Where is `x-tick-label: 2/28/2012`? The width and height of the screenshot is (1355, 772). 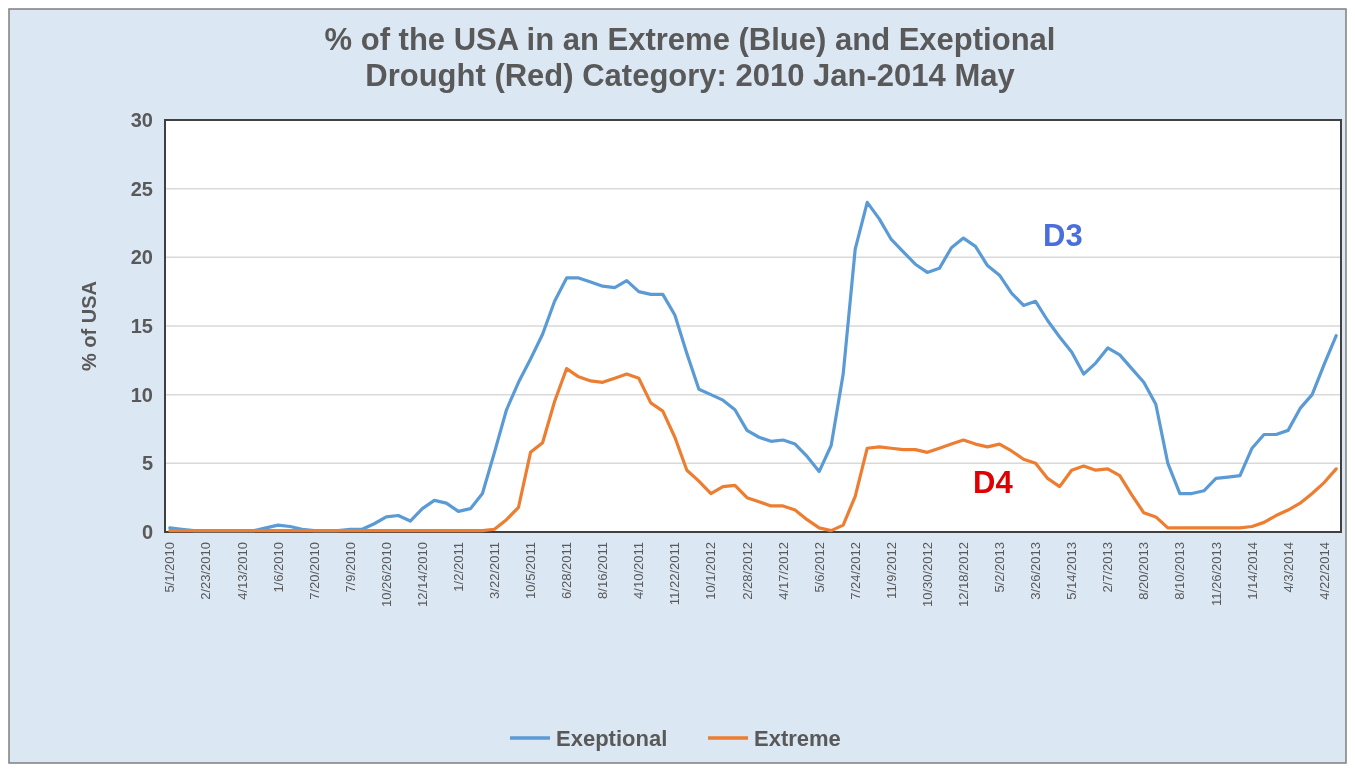 x-tick-label: 2/28/2012 is located at coordinates (747, 571).